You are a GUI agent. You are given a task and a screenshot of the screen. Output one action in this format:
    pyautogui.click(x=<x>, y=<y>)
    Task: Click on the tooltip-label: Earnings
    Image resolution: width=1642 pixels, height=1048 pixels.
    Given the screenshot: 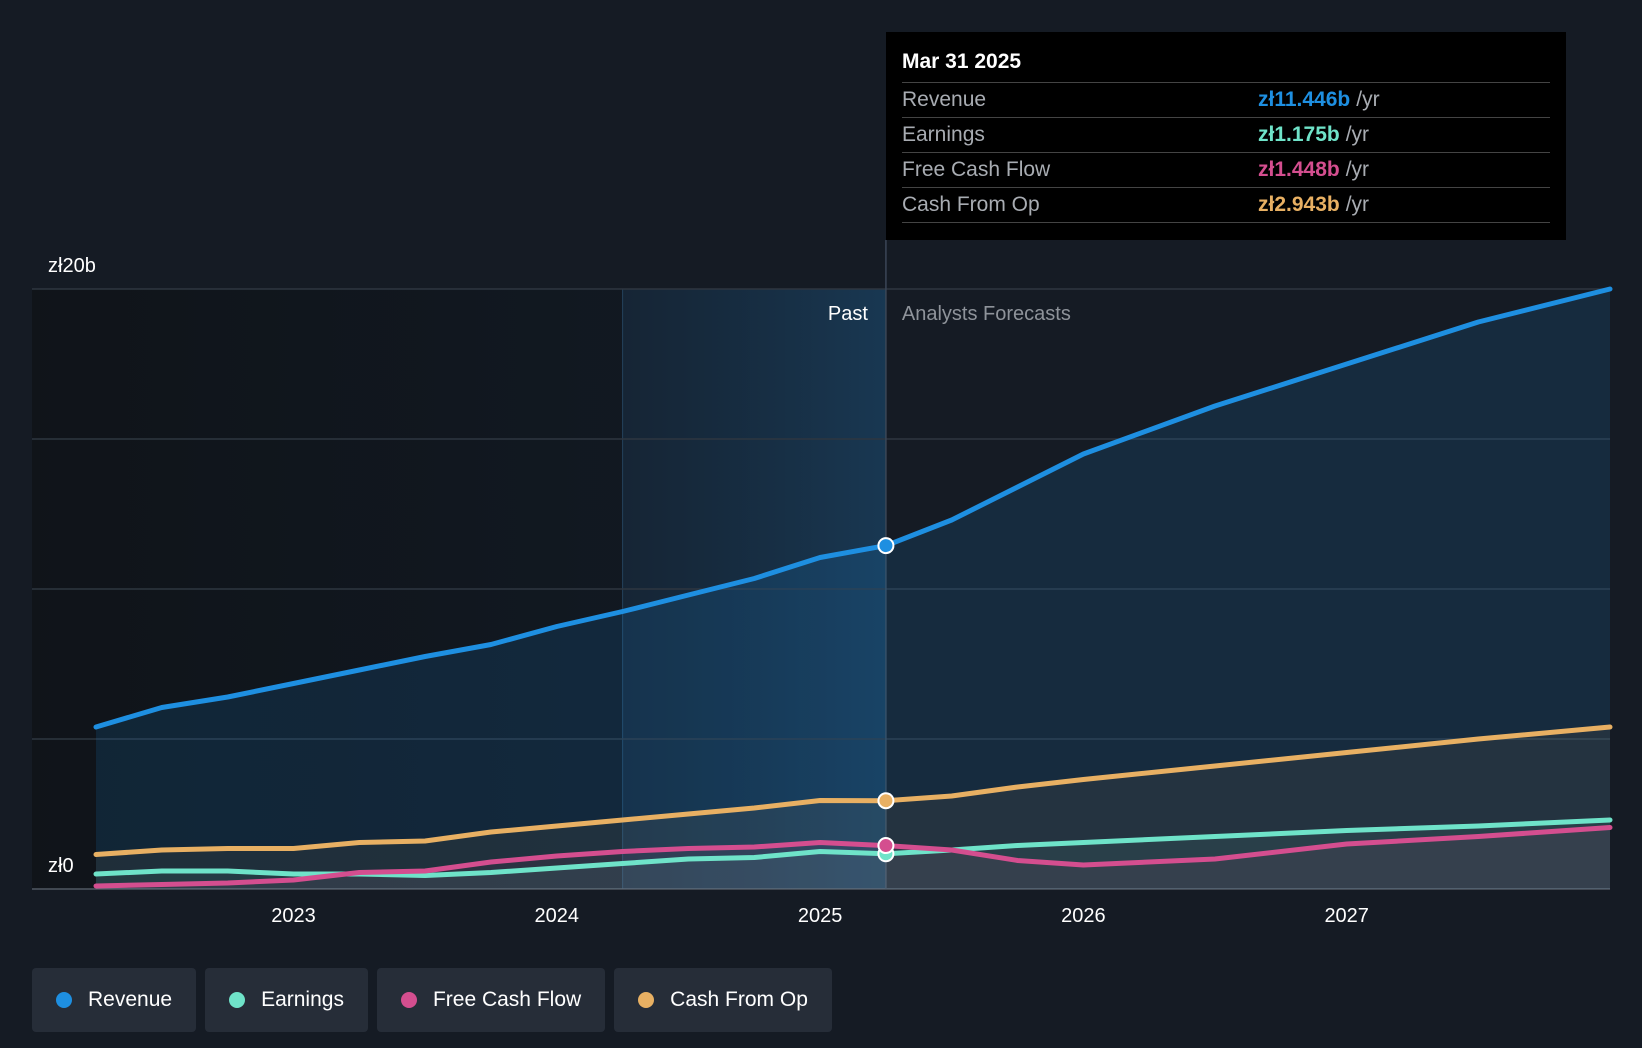 What is the action you would take?
    pyautogui.click(x=943, y=134)
    